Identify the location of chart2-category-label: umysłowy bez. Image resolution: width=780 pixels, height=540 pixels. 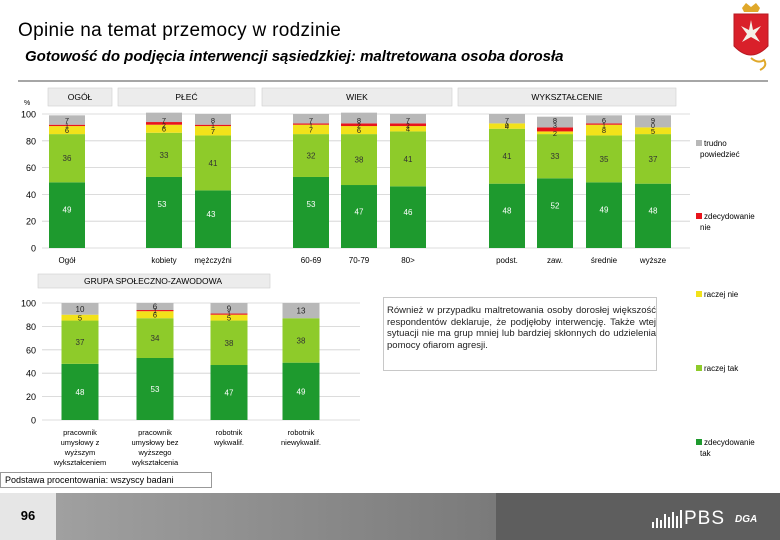
(154, 442).